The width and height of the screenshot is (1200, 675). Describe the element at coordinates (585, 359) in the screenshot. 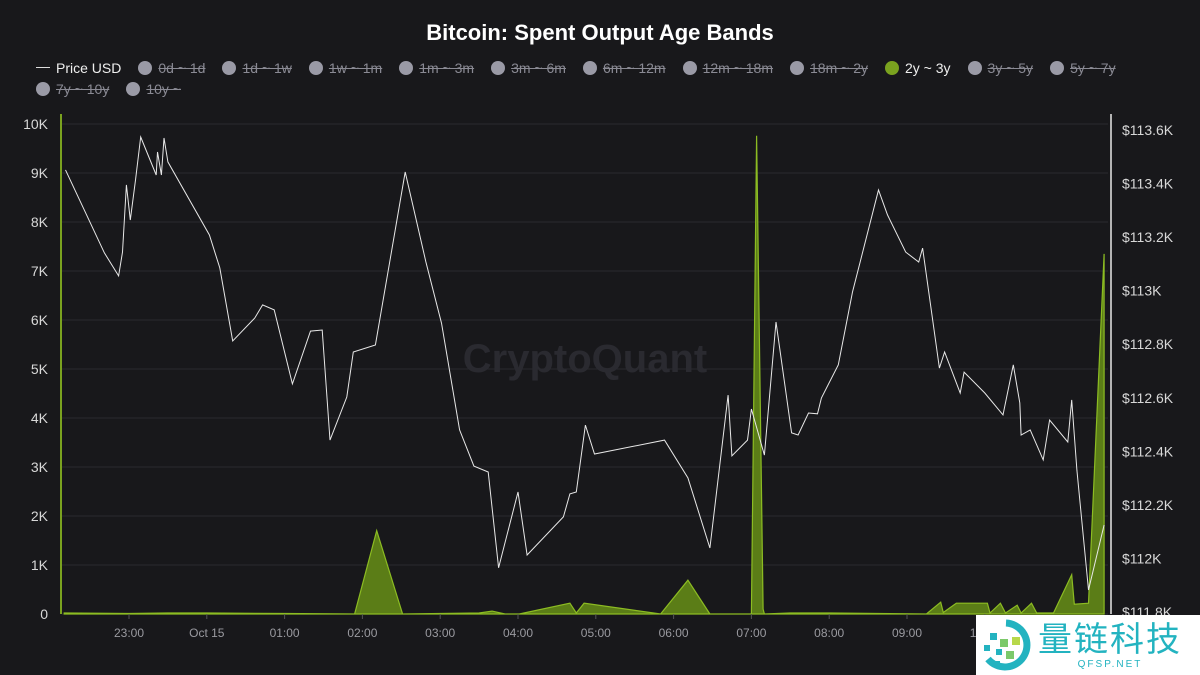

I see `watermark: CryptoQuant` at that location.